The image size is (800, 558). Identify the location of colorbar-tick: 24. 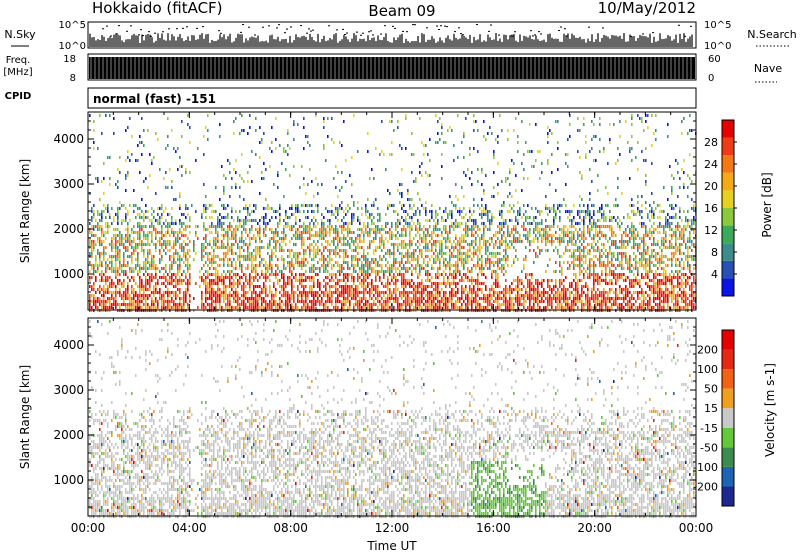
(711, 164).